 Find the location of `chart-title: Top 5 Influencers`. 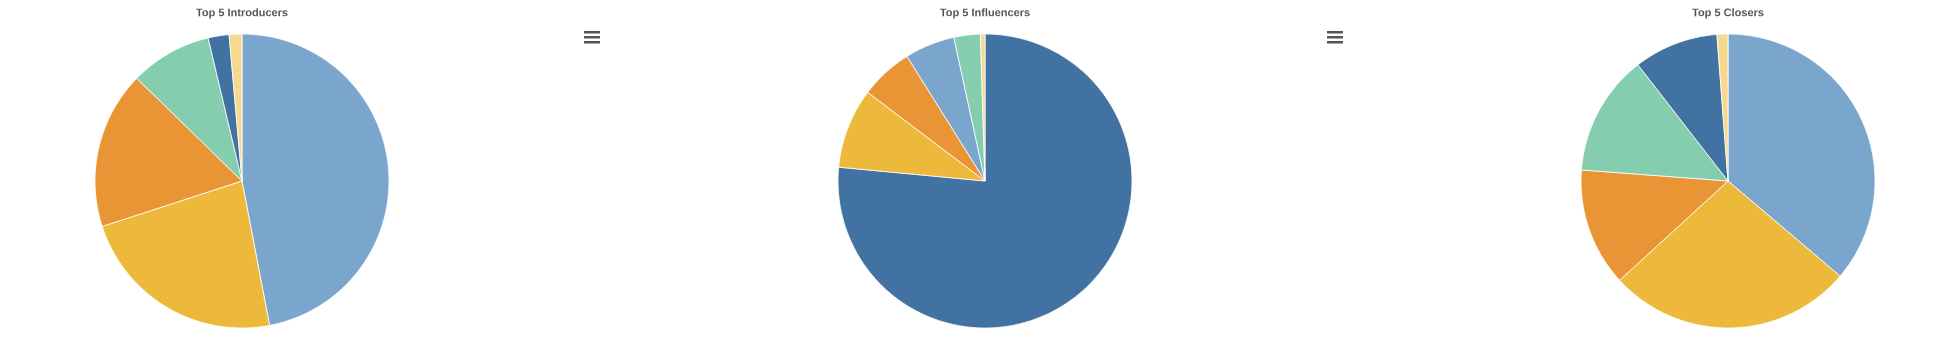

chart-title: Top 5 Influencers is located at coordinates (985, 13).